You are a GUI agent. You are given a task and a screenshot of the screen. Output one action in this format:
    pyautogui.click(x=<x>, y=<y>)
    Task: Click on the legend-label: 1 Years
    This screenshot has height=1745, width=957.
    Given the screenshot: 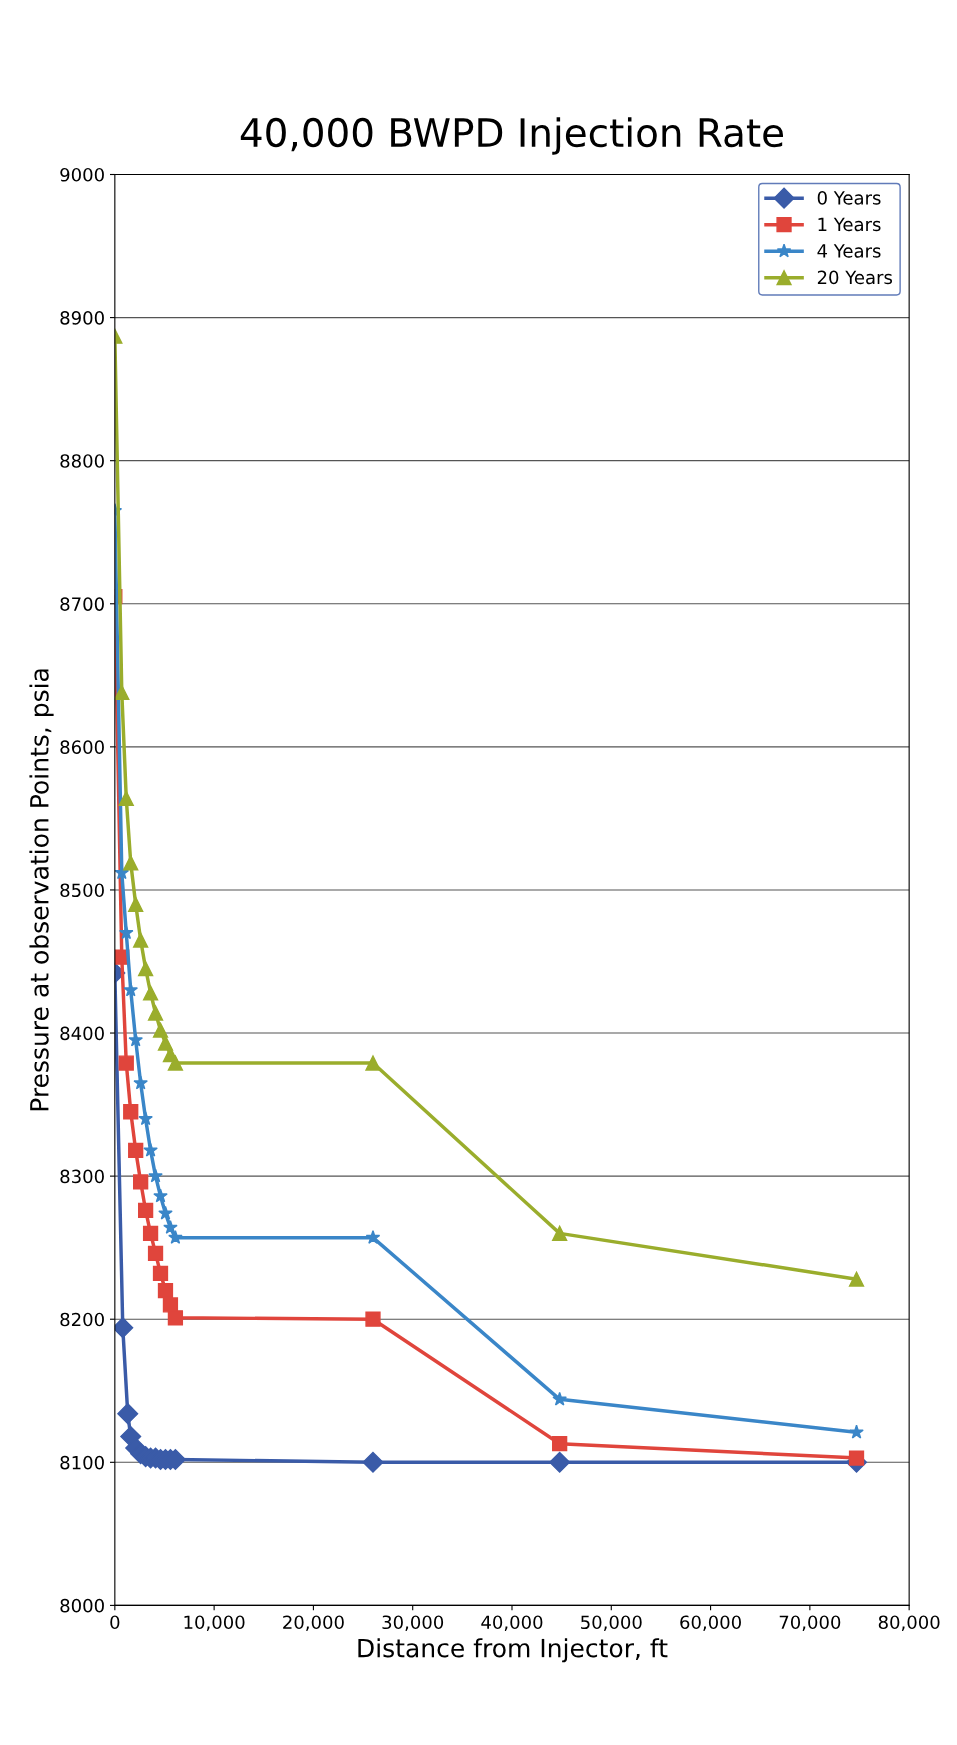 What is the action you would take?
    pyautogui.click(x=849, y=224)
    